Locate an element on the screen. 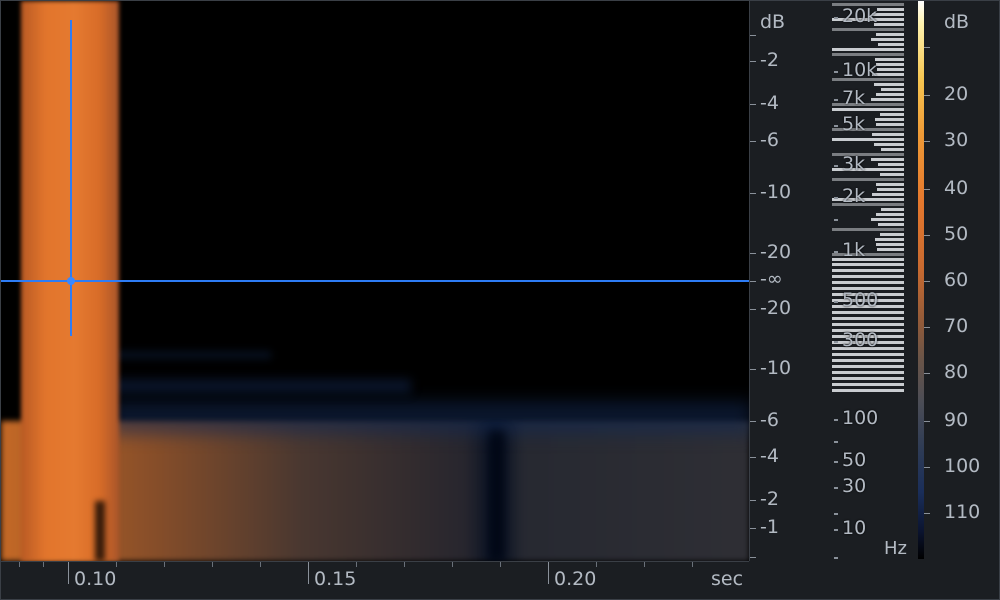 The width and height of the screenshot is (1000, 600). color-map-bar is located at coordinates (921, 280).